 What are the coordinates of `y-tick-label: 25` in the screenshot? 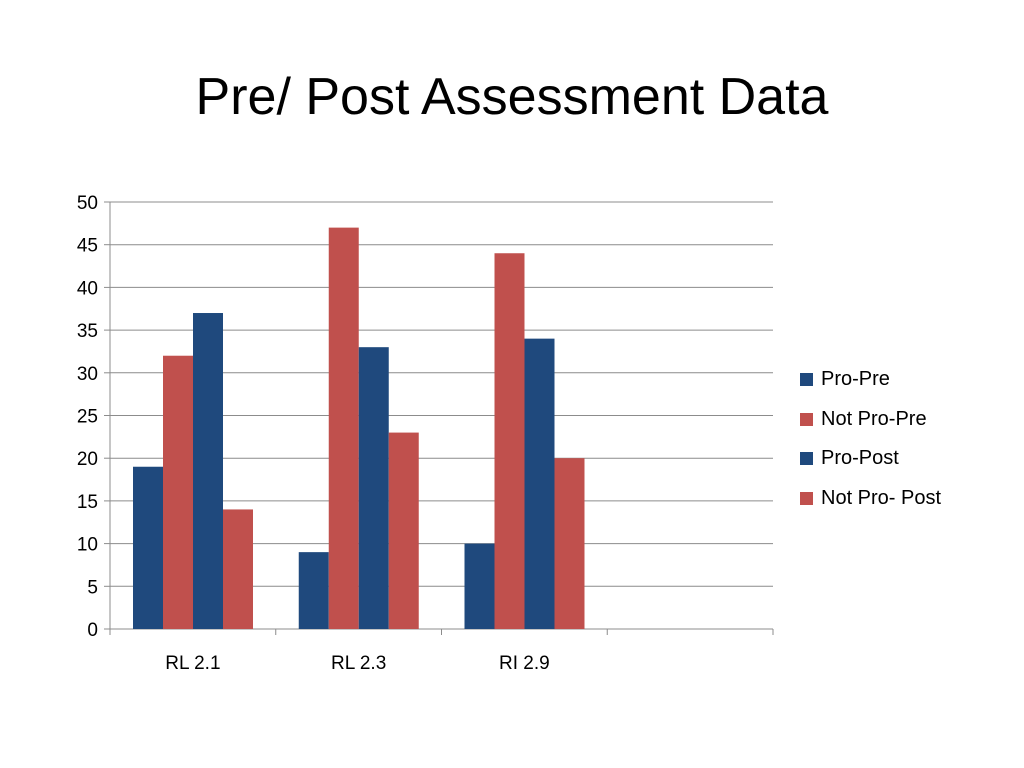 It's located at (87, 417).